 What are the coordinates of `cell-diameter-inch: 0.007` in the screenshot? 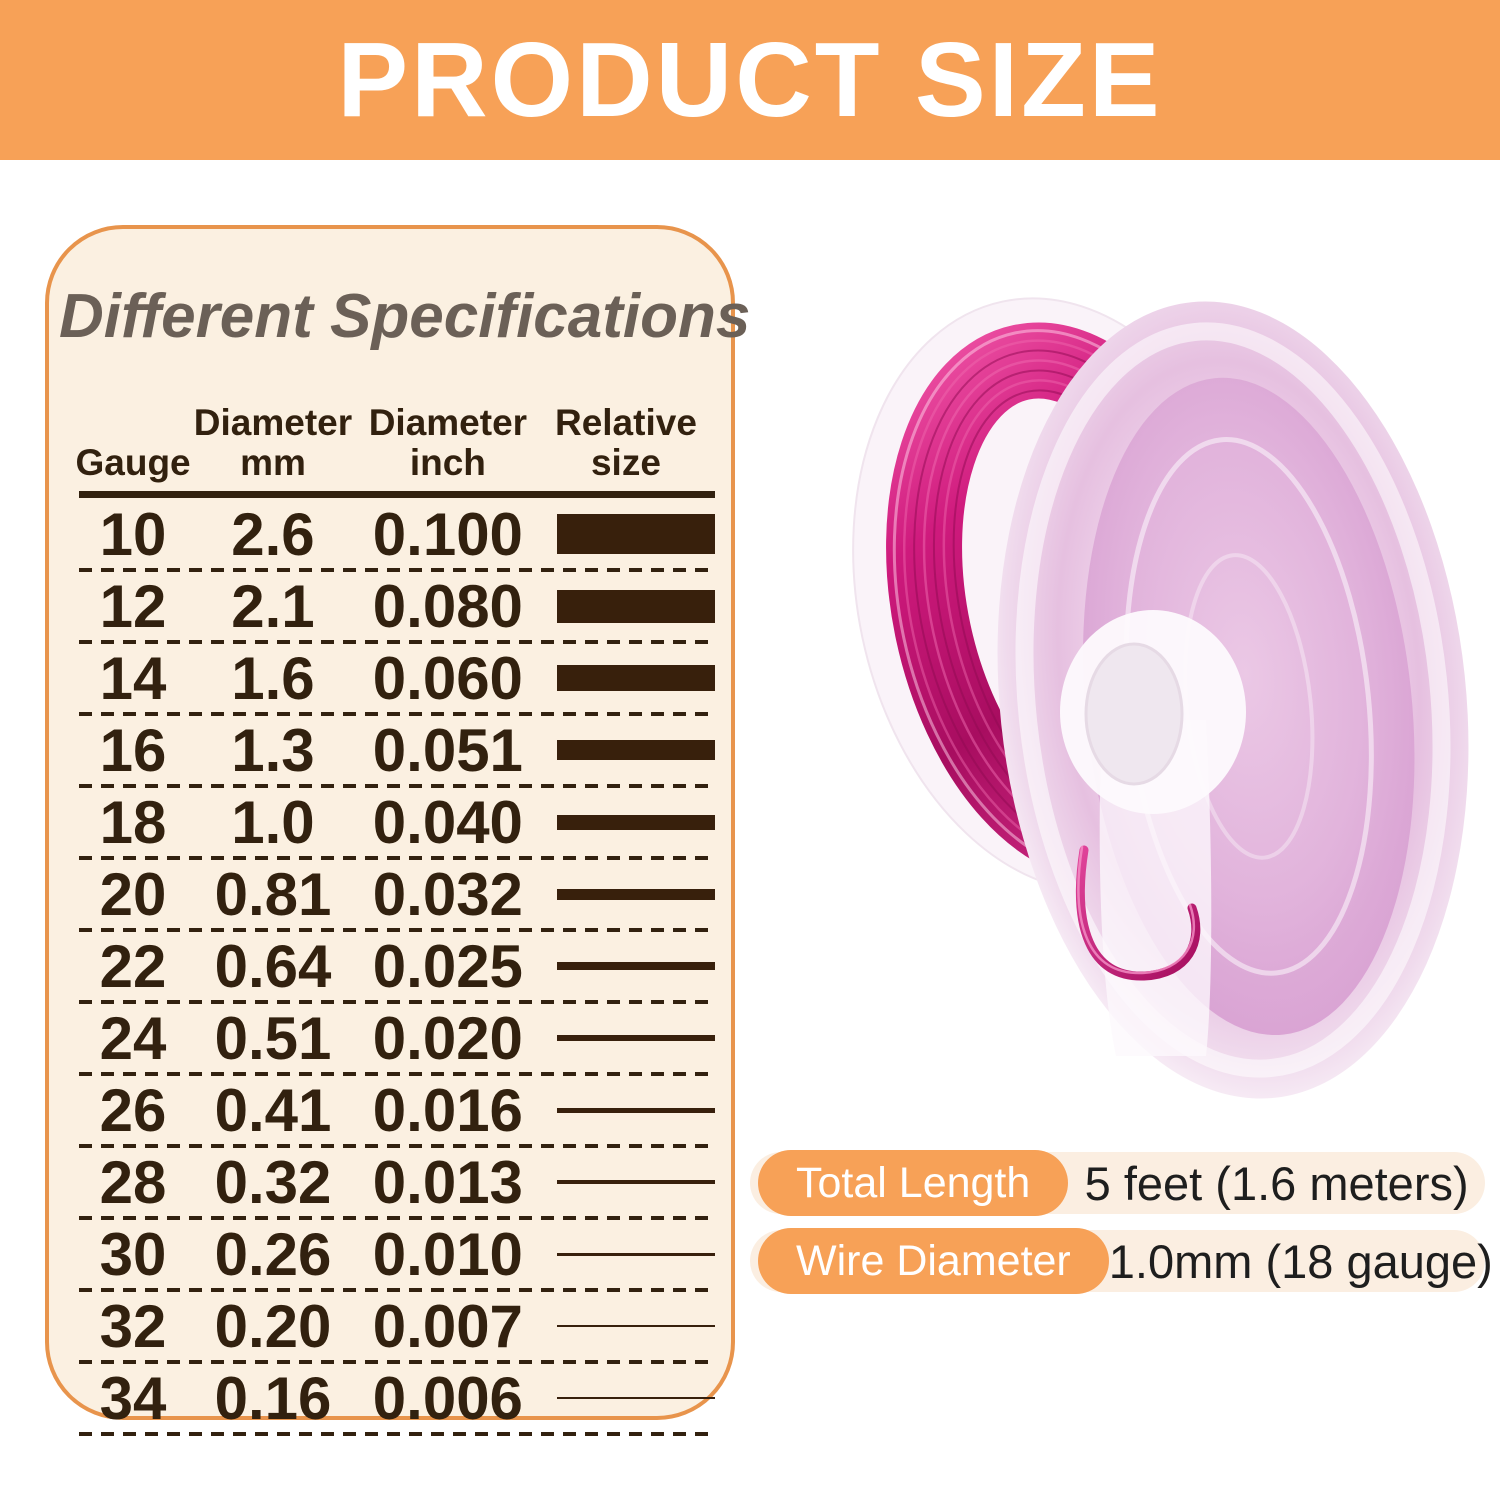 It's located at (447, 1326).